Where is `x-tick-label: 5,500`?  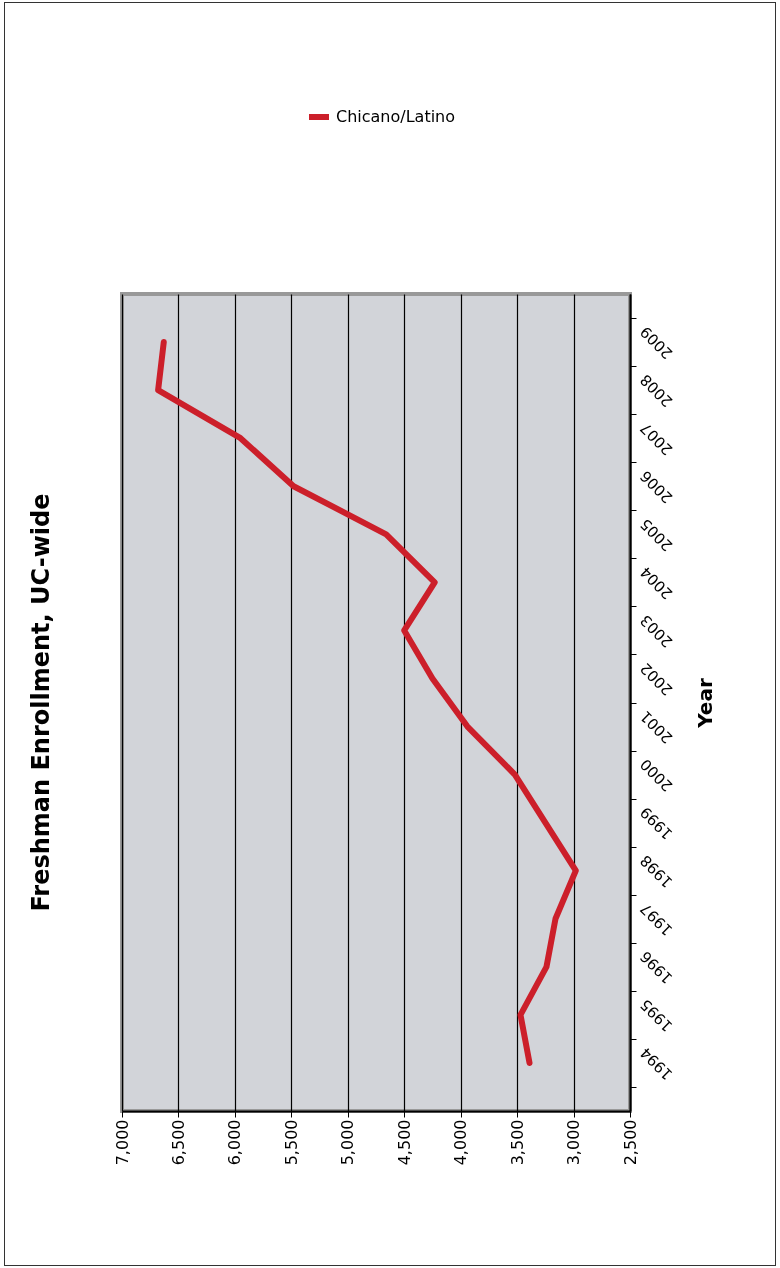 x-tick-label: 5,500 is located at coordinates (291, 1142).